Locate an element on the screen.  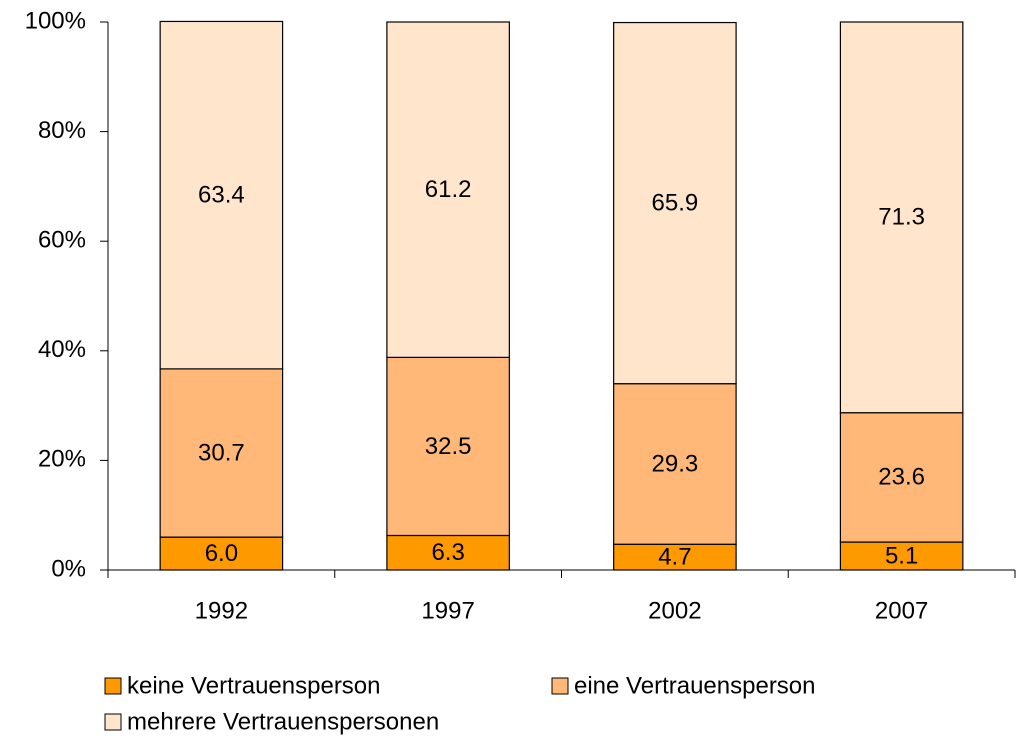
data-label: 65.9 is located at coordinates (675, 202).